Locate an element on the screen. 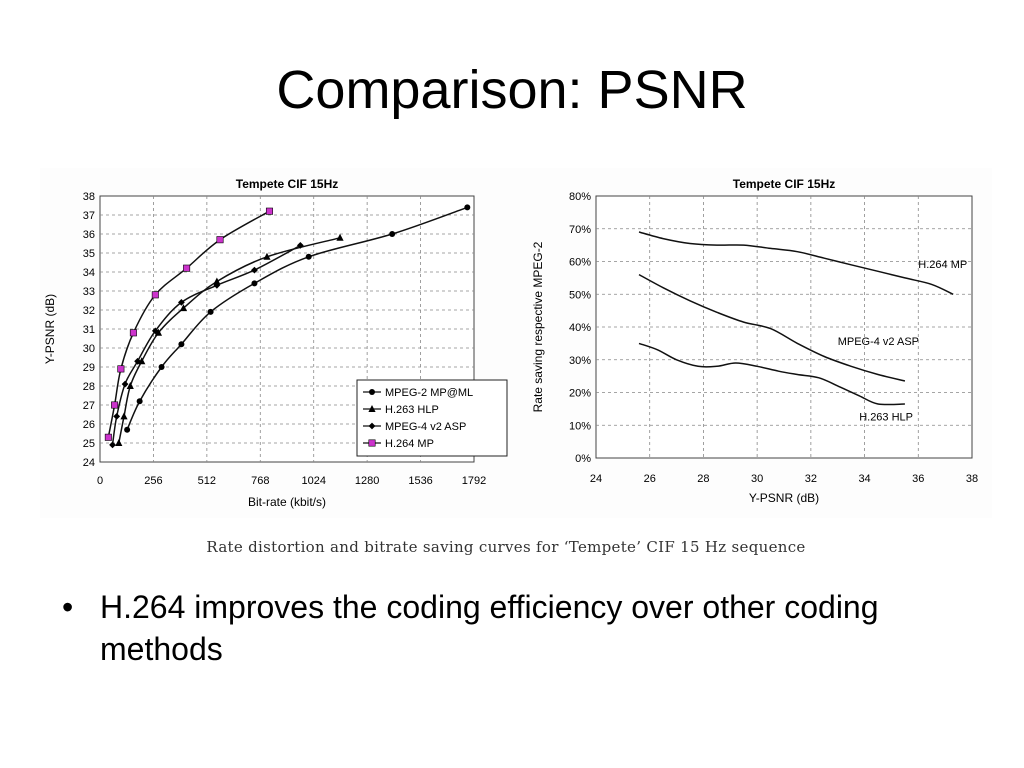  chart-title: Tempete CIF 15Hz is located at coordinates (287, 184).